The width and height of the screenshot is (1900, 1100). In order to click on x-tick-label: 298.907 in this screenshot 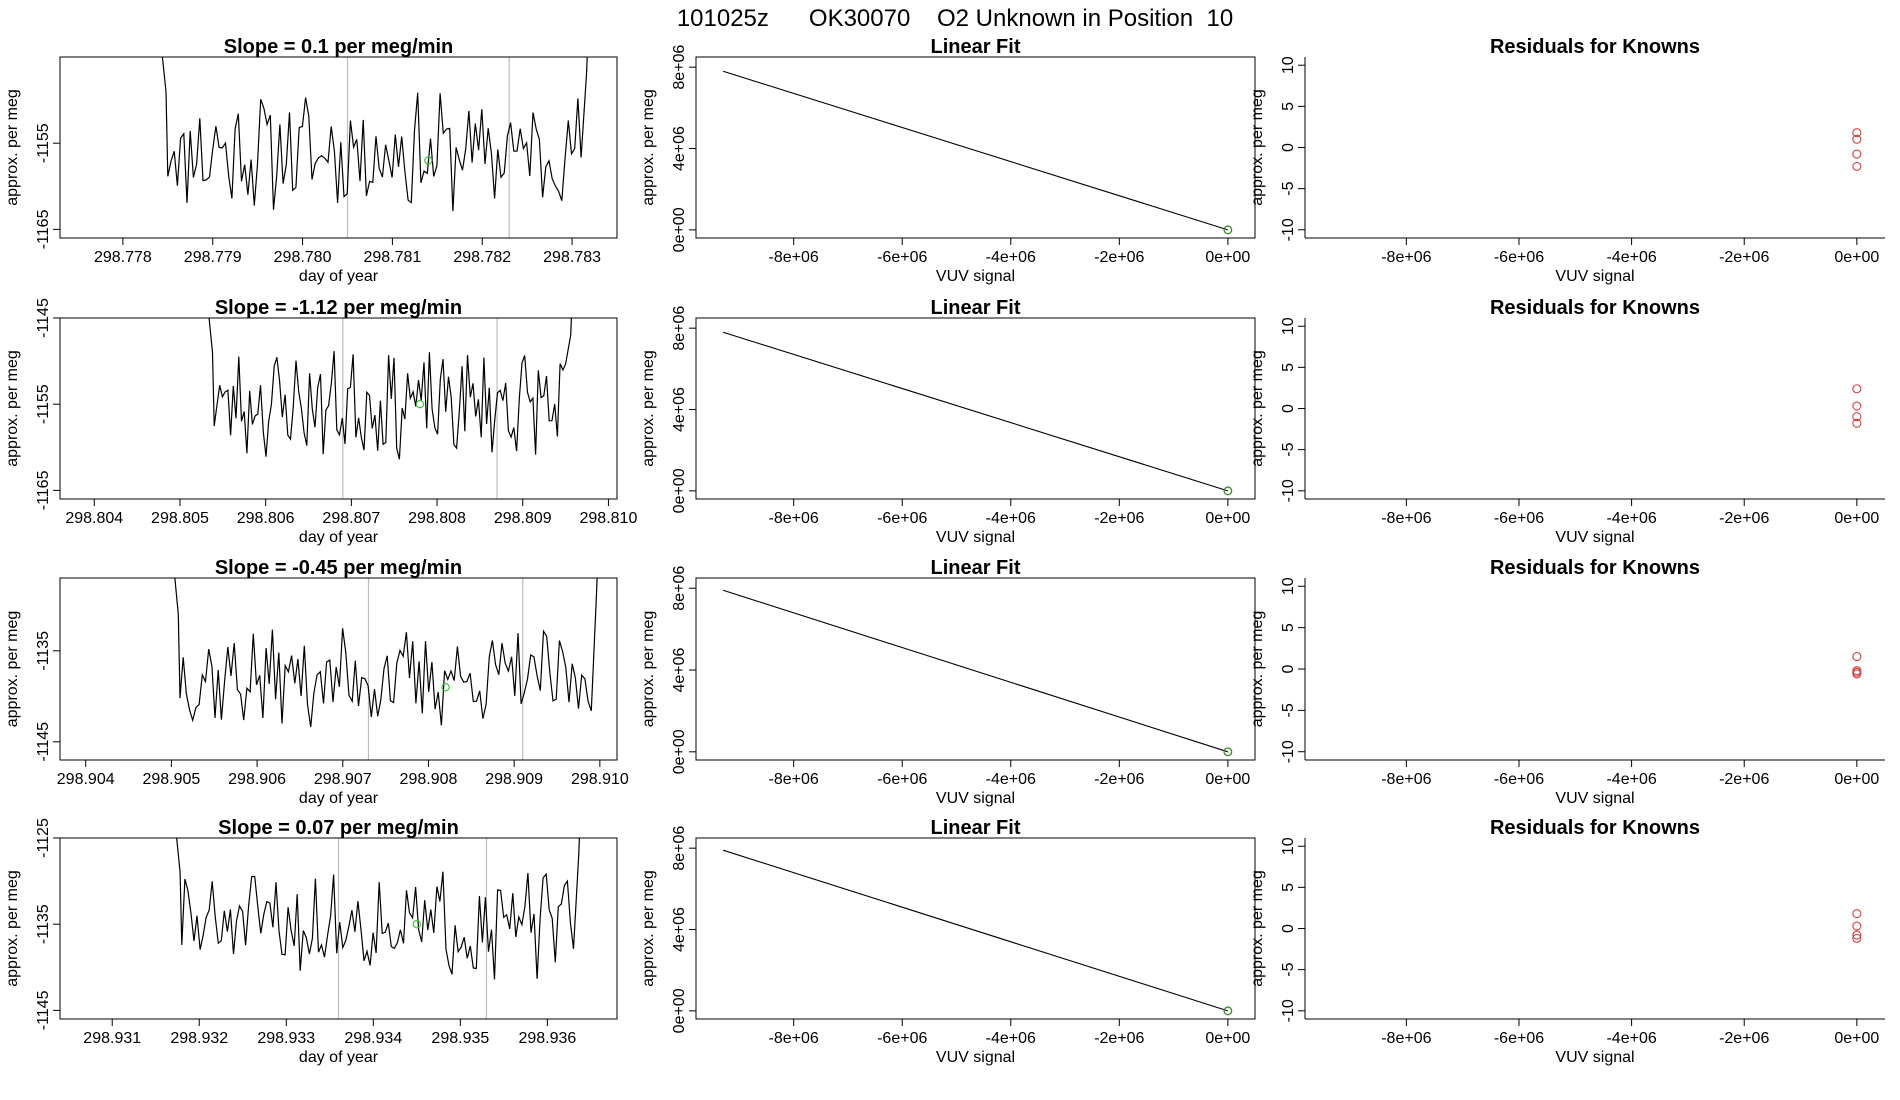, I will do `click(343, 779)`.